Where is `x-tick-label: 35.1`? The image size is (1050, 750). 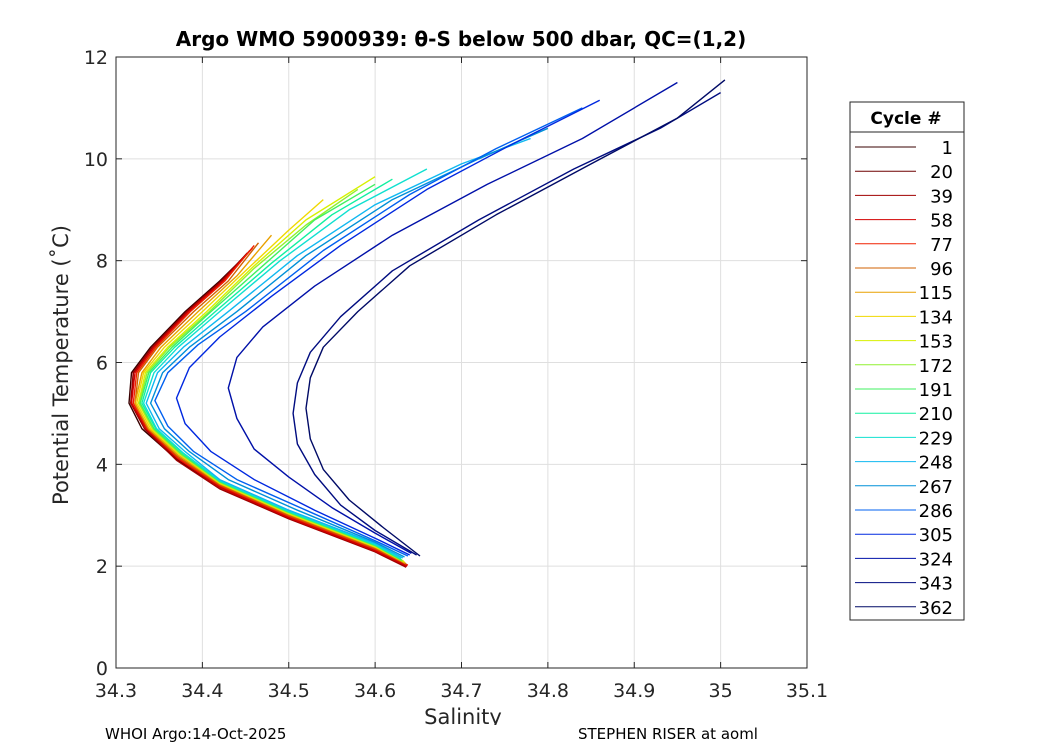
x-tick-label: 35.1 is located at coordinates (807, 691).